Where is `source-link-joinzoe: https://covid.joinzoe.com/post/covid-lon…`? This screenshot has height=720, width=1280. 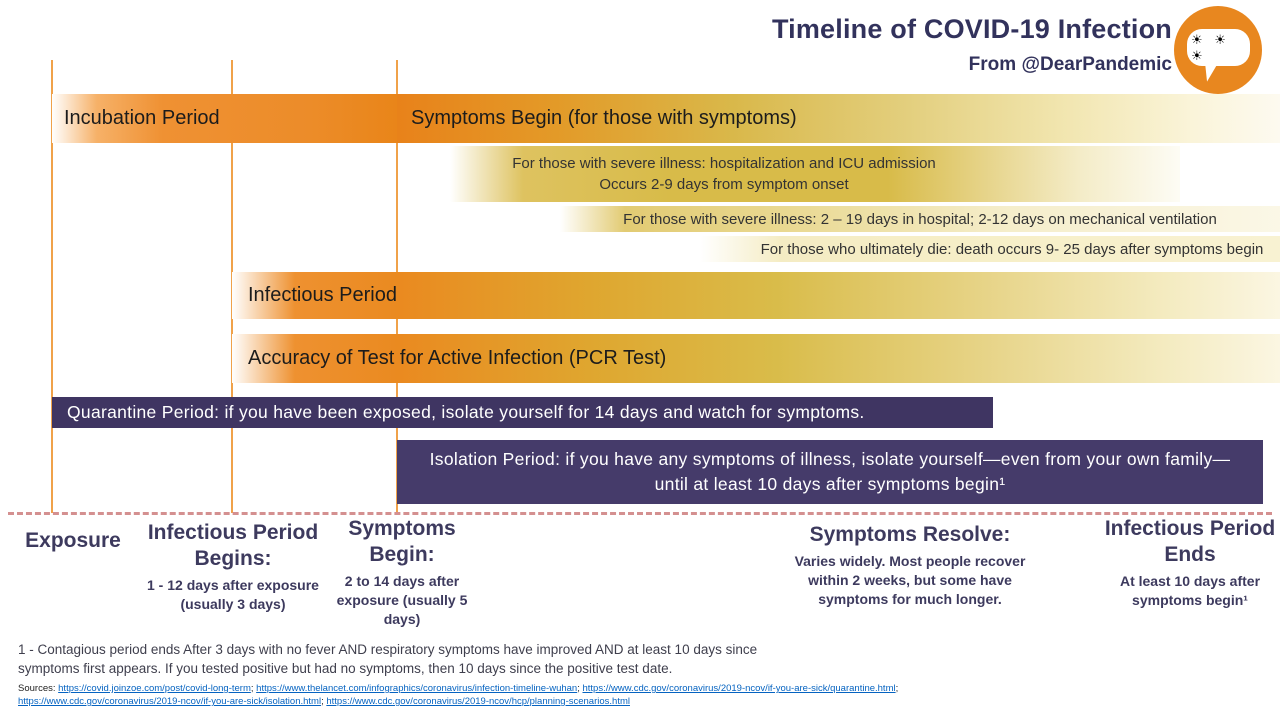
source-link-joinzoe: https://covid.joinzoe.com/post/covid-lon… is located at coordinates (154, 688).